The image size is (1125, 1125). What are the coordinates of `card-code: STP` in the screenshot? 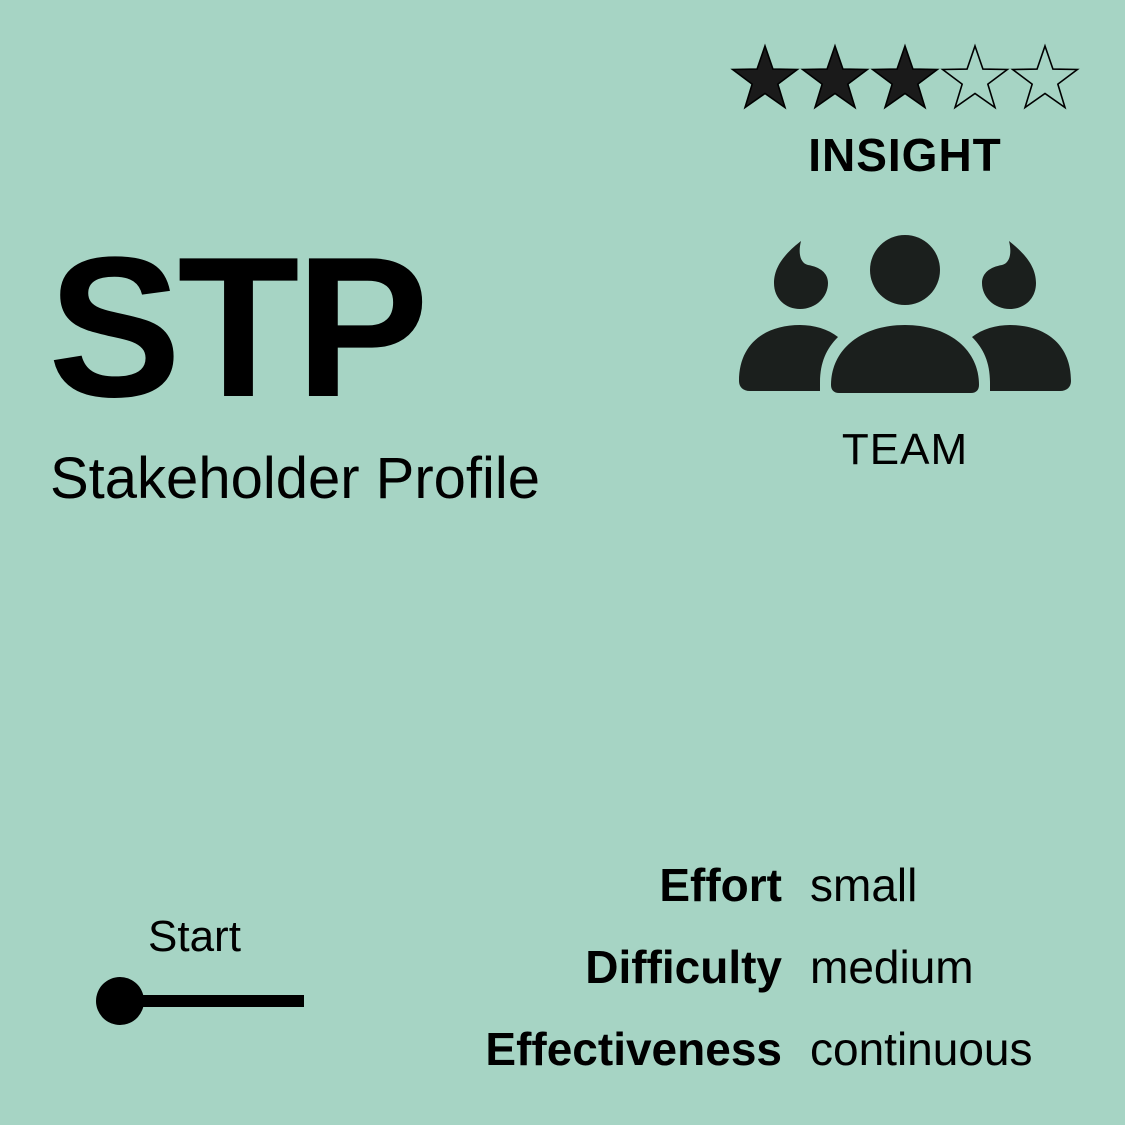 It's located at (238, 327).